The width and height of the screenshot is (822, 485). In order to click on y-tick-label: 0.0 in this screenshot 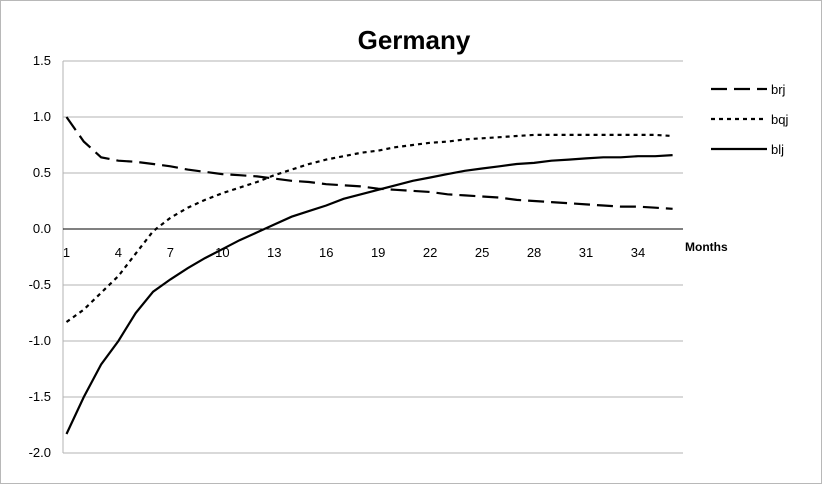, I will do `click(42, 228)`.